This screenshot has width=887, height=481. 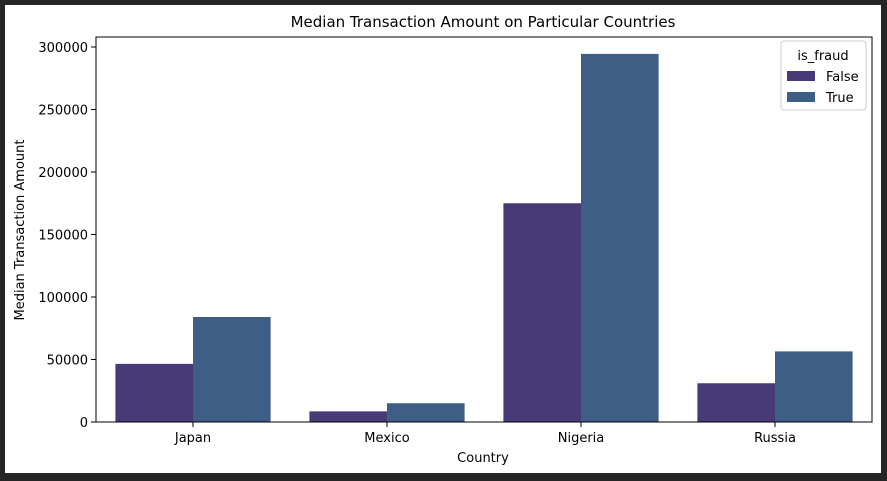 What do you see at coordinates (620, 237) in the screenshot?
I see `bar-nigeria-true` at bounding box center [620, 237].